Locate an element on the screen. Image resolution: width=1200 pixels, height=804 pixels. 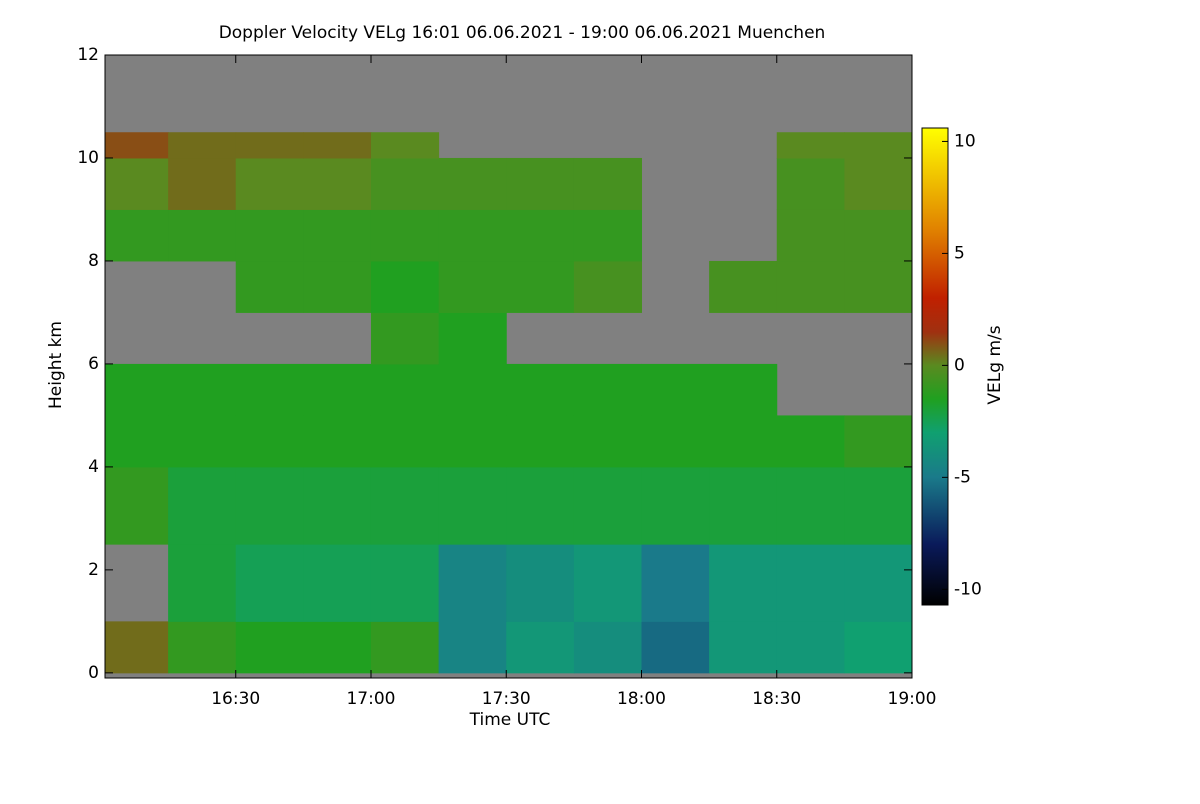
colorbar-label: VELg m/s is located at coordinates (995, 364).